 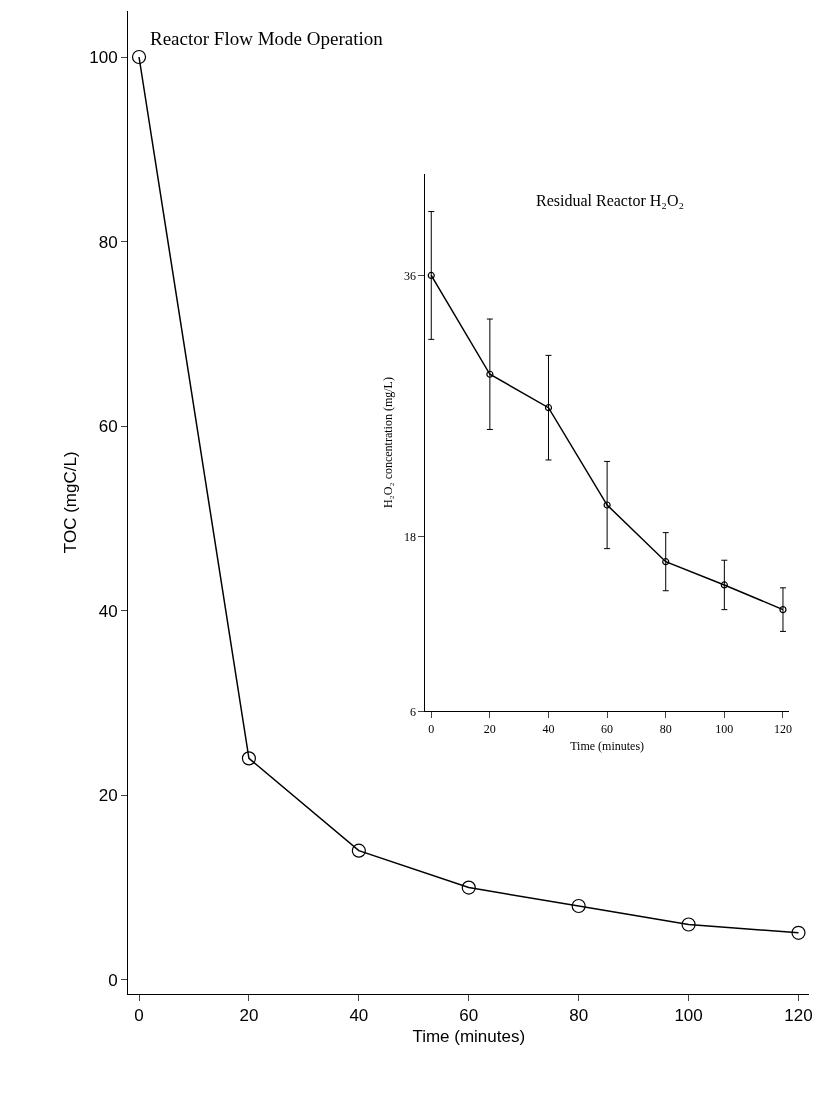 What do you see at coordinates (409, 275) in the screenshot?
I see `y-tick-label: 36` at bounding box center [409, 275].